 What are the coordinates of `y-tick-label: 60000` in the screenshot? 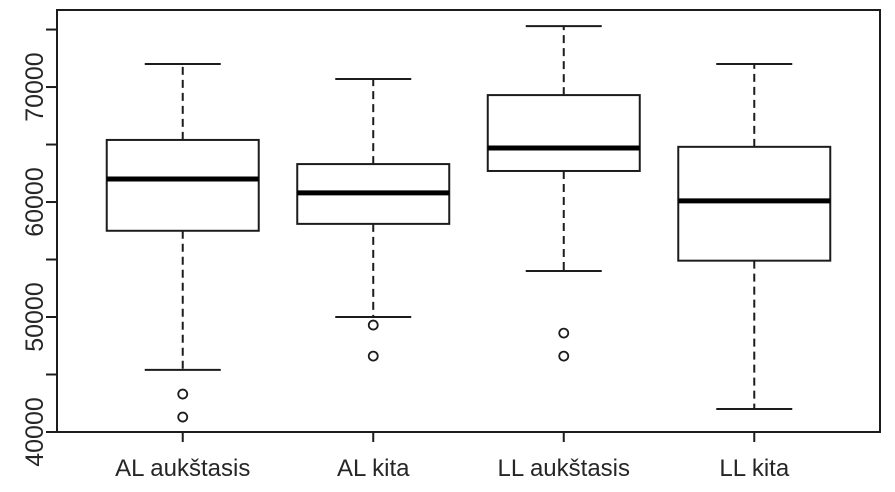 It's located at (35, 202).